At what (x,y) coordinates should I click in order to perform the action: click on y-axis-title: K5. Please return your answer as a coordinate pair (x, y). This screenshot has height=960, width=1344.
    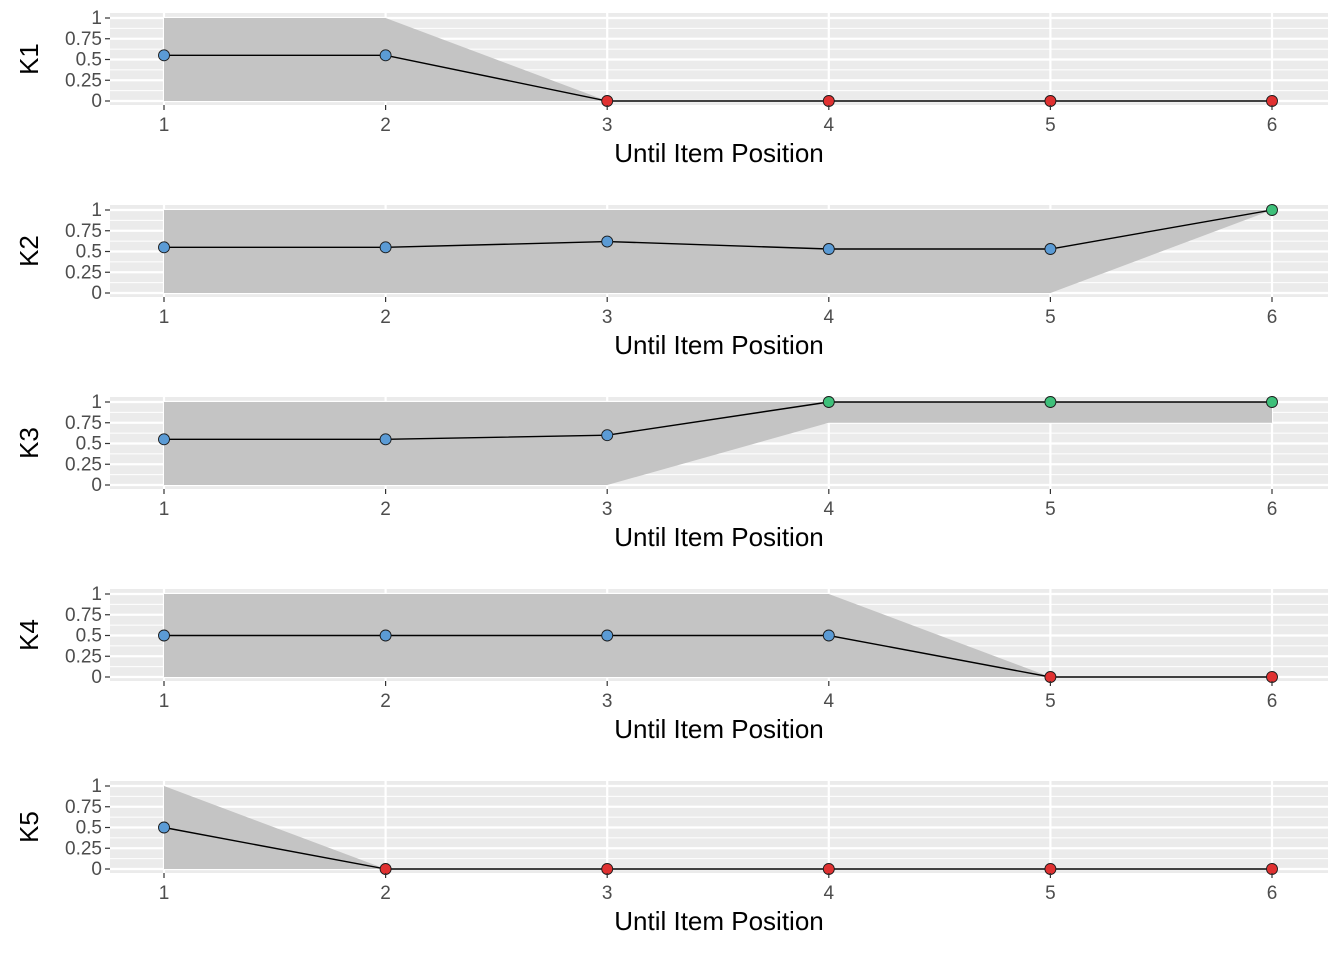
    Looking at the image, I should click on (29, 827).